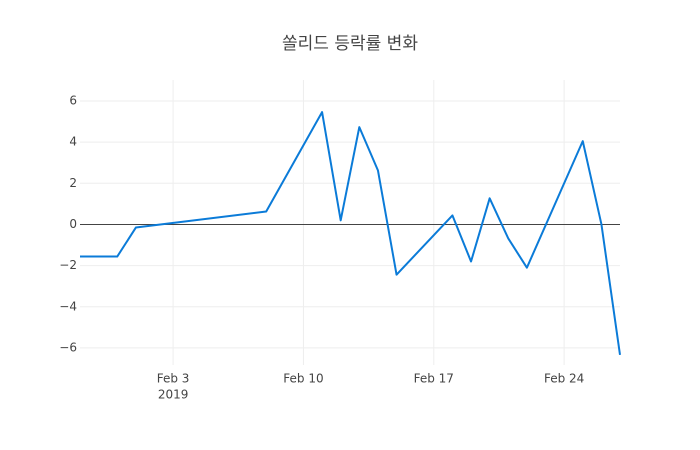  Describe the element at coordinates (350, 44) in the screenshot. I see `chart-title: 쏠리드 등락률 변화` at that location.